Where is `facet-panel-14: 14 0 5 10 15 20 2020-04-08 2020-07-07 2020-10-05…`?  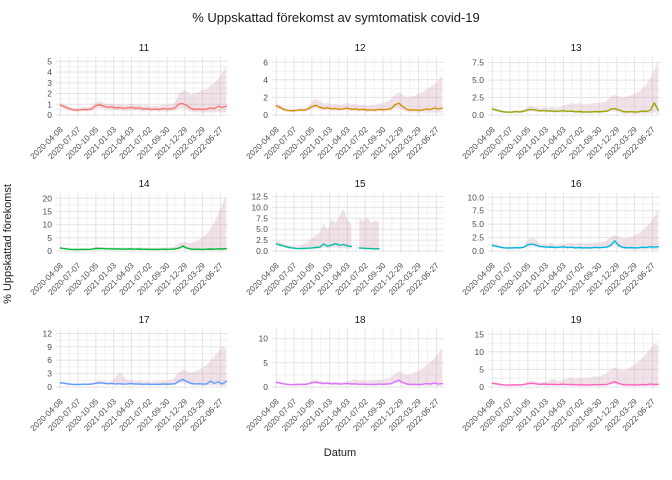
facet-panel-14: 14 0 5 10 15 20 2020-04-08 2020-07-07 2020-10-05… is located at coordinates (124, 243).